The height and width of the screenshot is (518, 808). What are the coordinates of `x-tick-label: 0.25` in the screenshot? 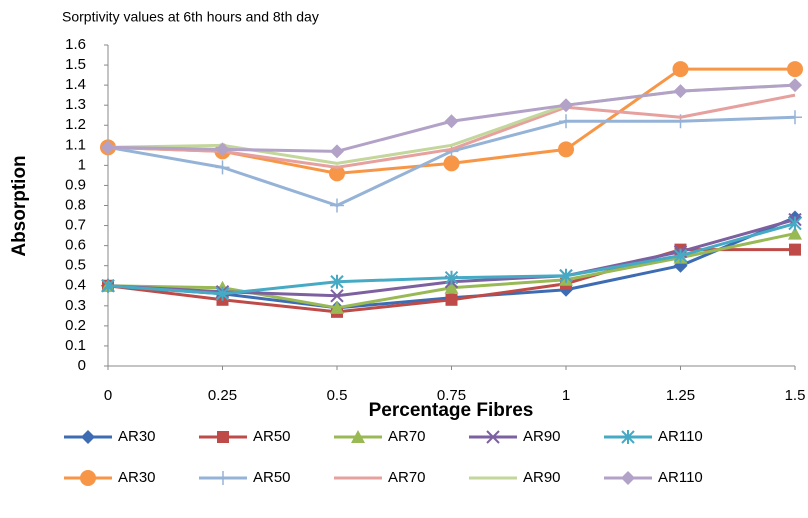 It's located at (222, 395).